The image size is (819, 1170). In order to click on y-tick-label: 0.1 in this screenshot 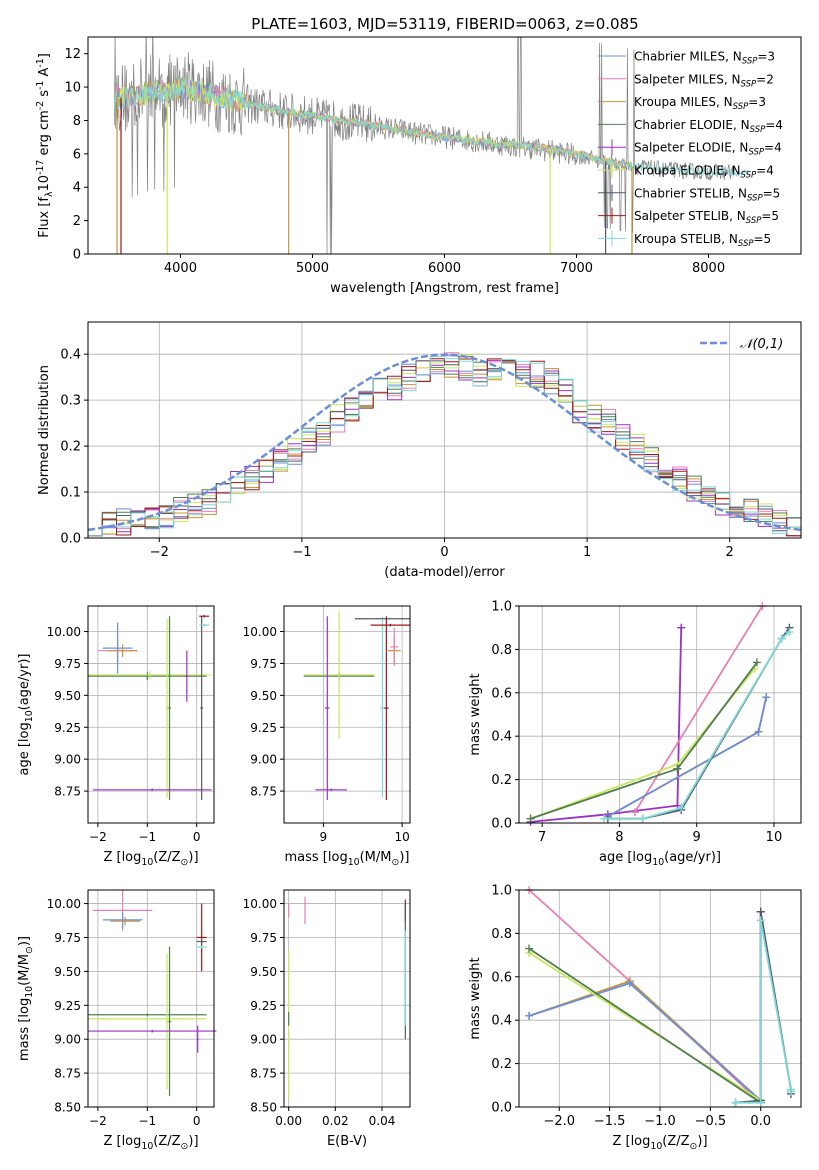, I will do `click(70, 493)`.